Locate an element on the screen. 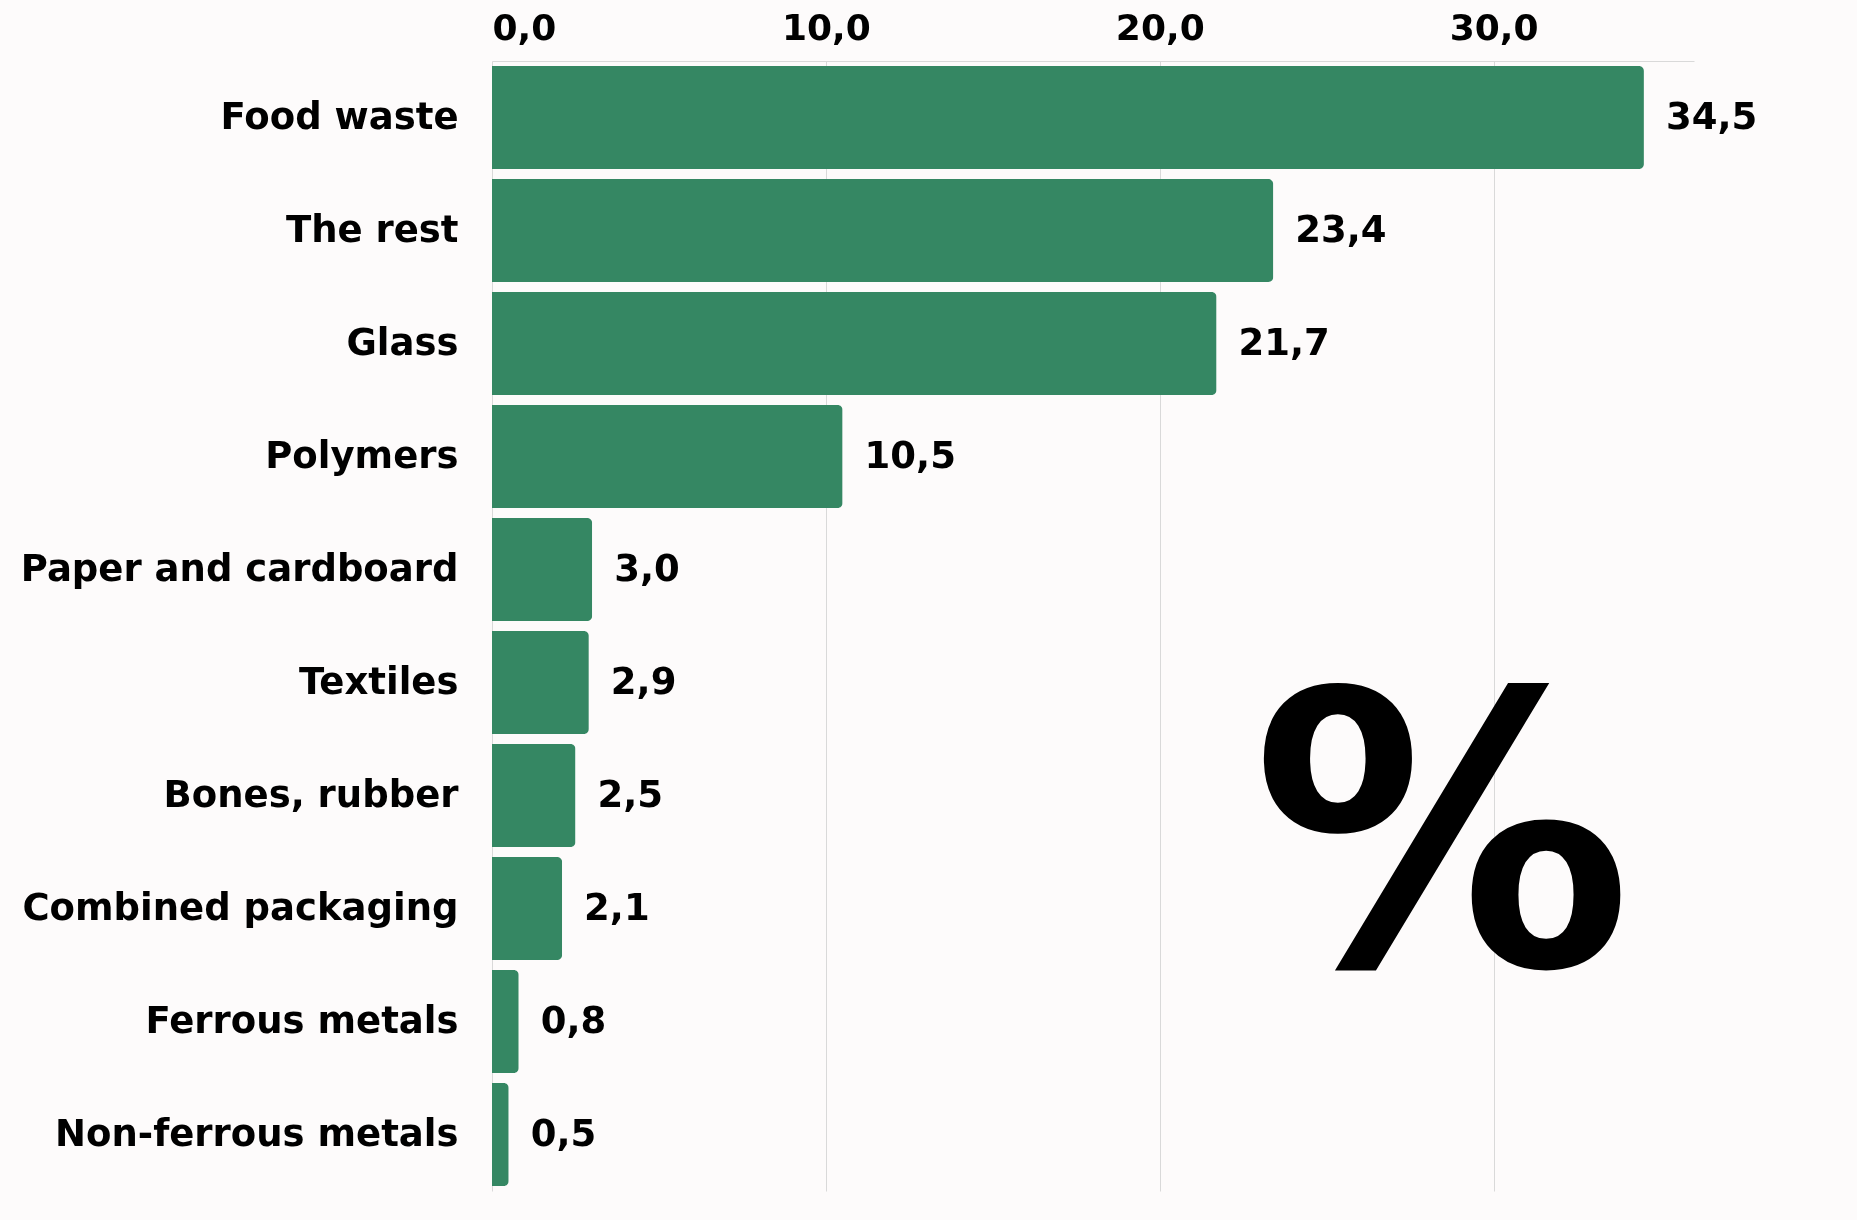 This screenshot has width=1857, height=1220. data-label: 21,7 is located at coordinates (1284, 342).